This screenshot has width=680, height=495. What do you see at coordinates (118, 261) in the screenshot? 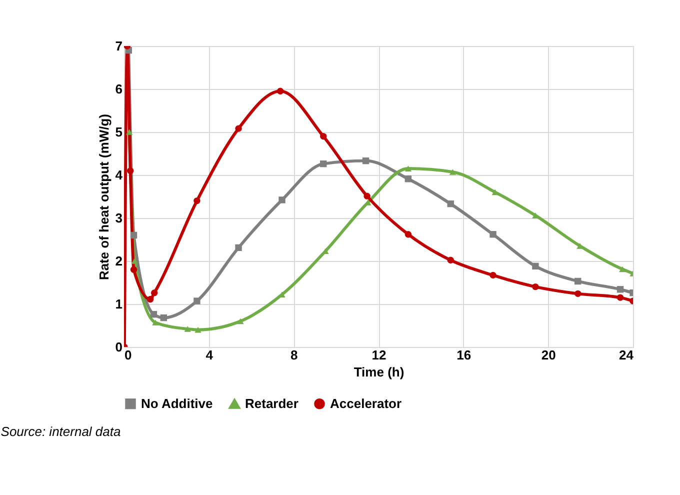
I see `y-tick-label: 2` at bounding box center [118, 261].